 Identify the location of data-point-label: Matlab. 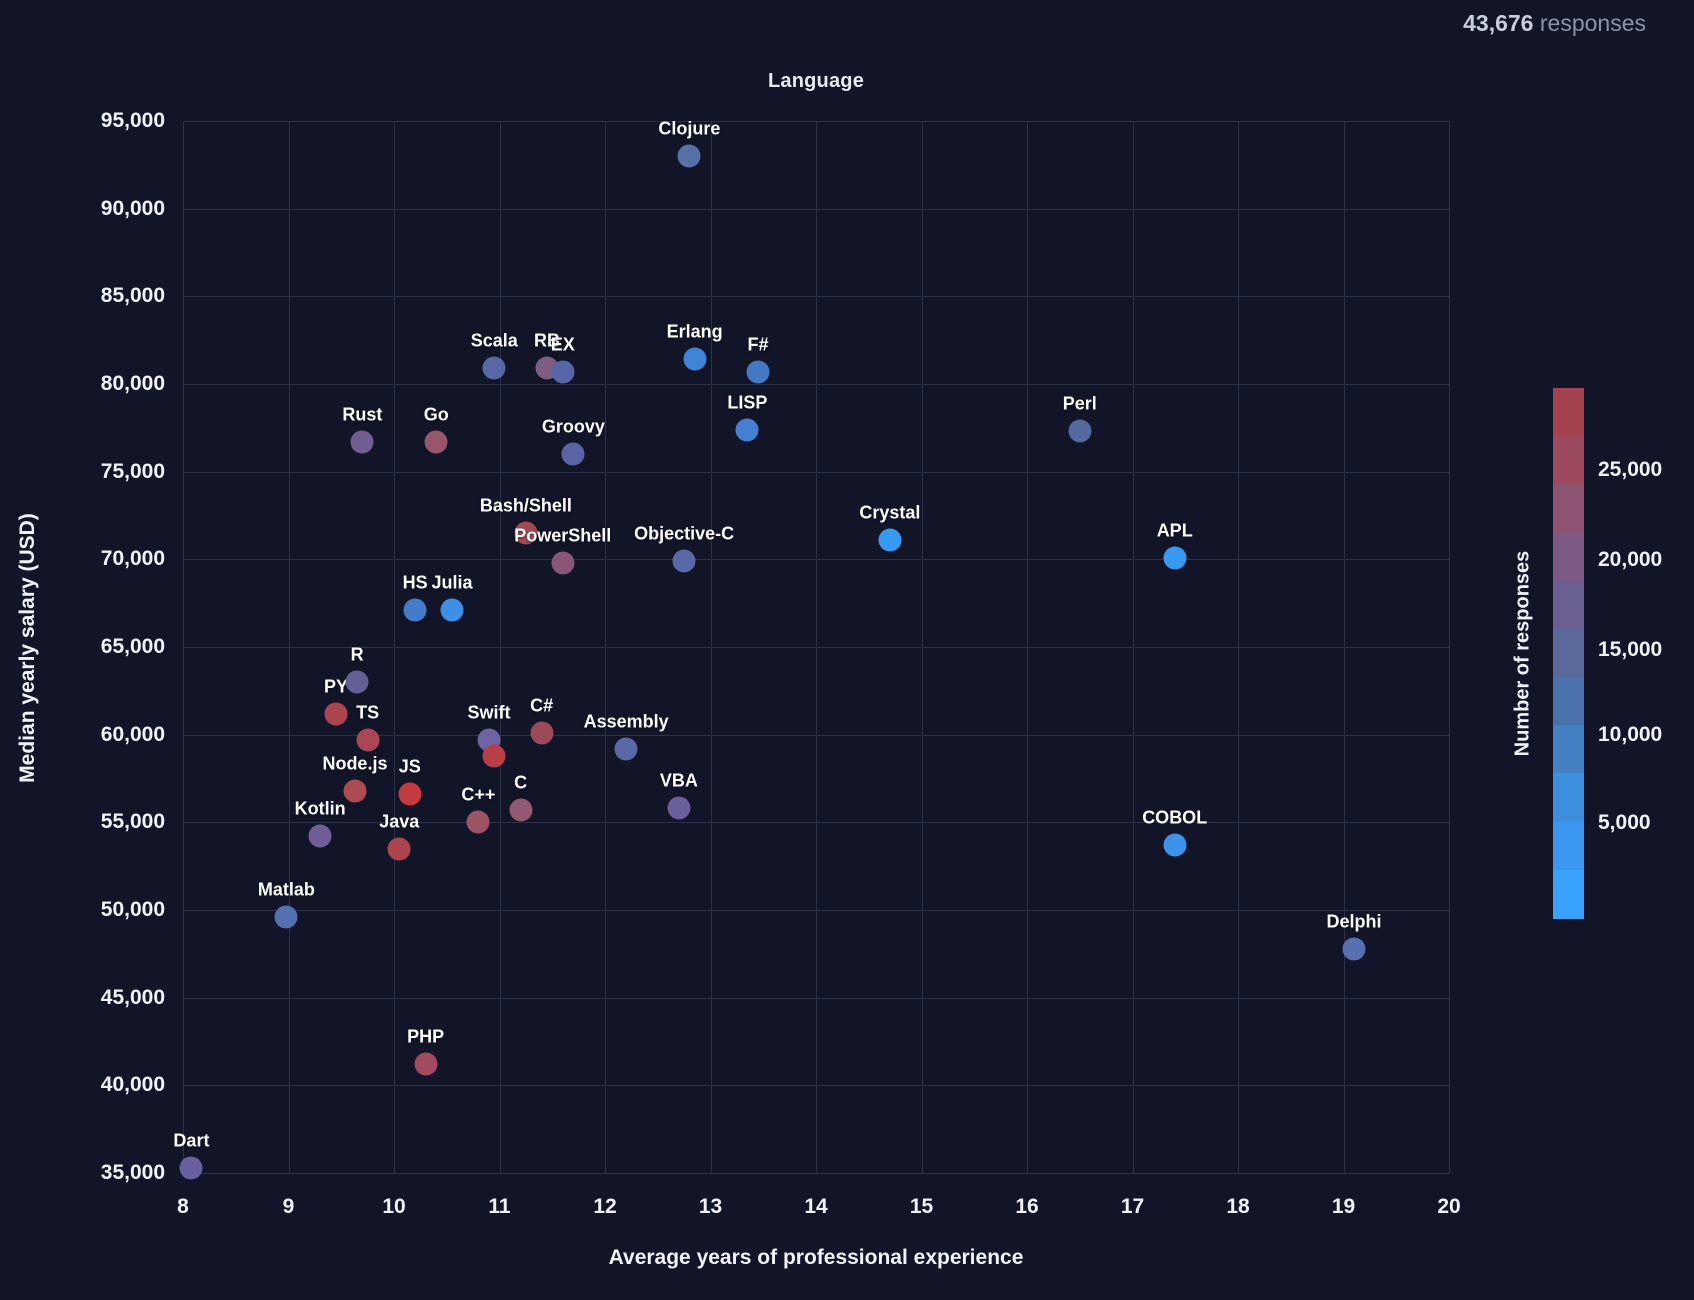
(286, 889).